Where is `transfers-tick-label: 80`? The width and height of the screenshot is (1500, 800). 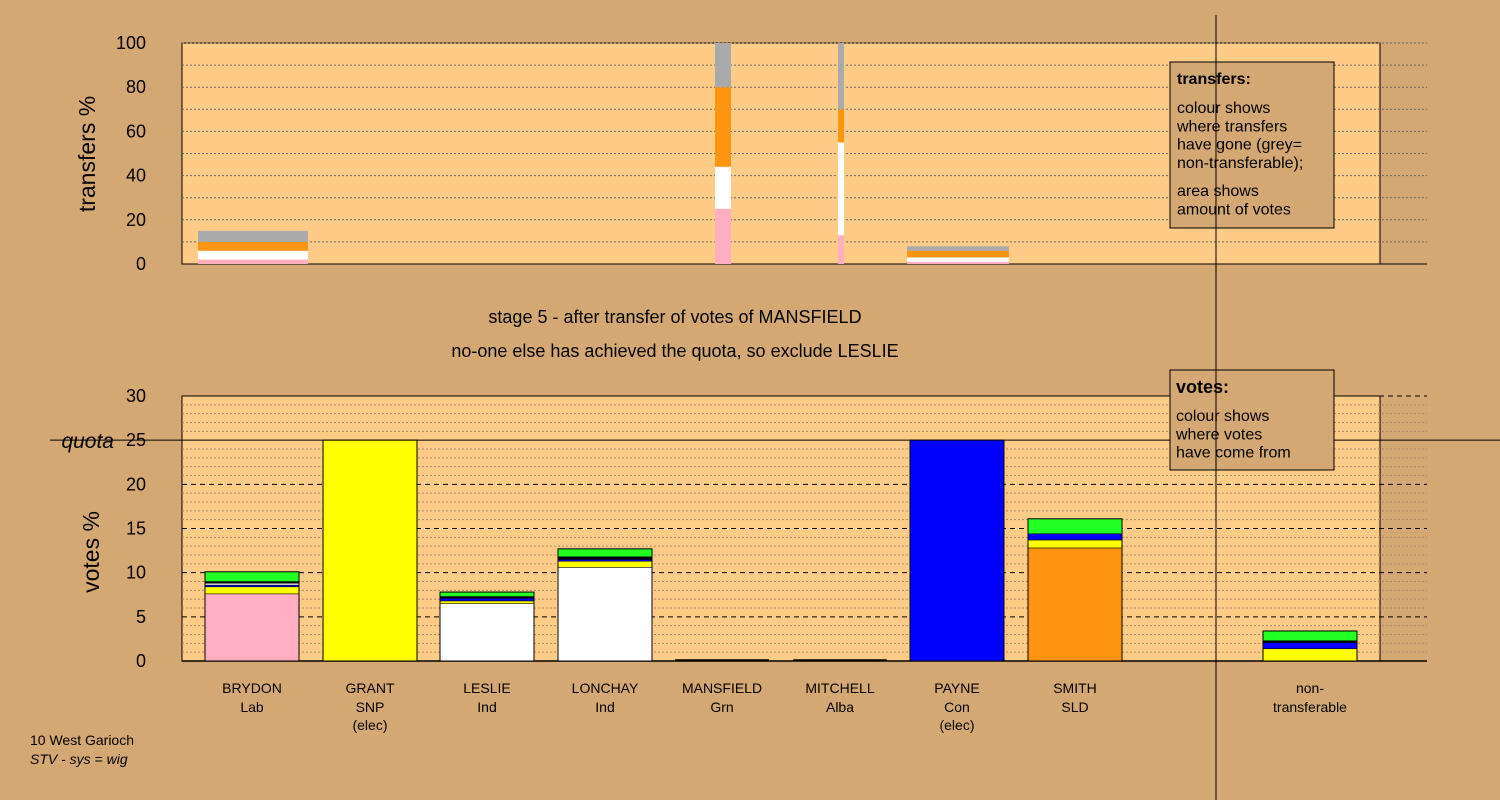
transfers-tick-label: 80 is located at coordinates (136, 87).